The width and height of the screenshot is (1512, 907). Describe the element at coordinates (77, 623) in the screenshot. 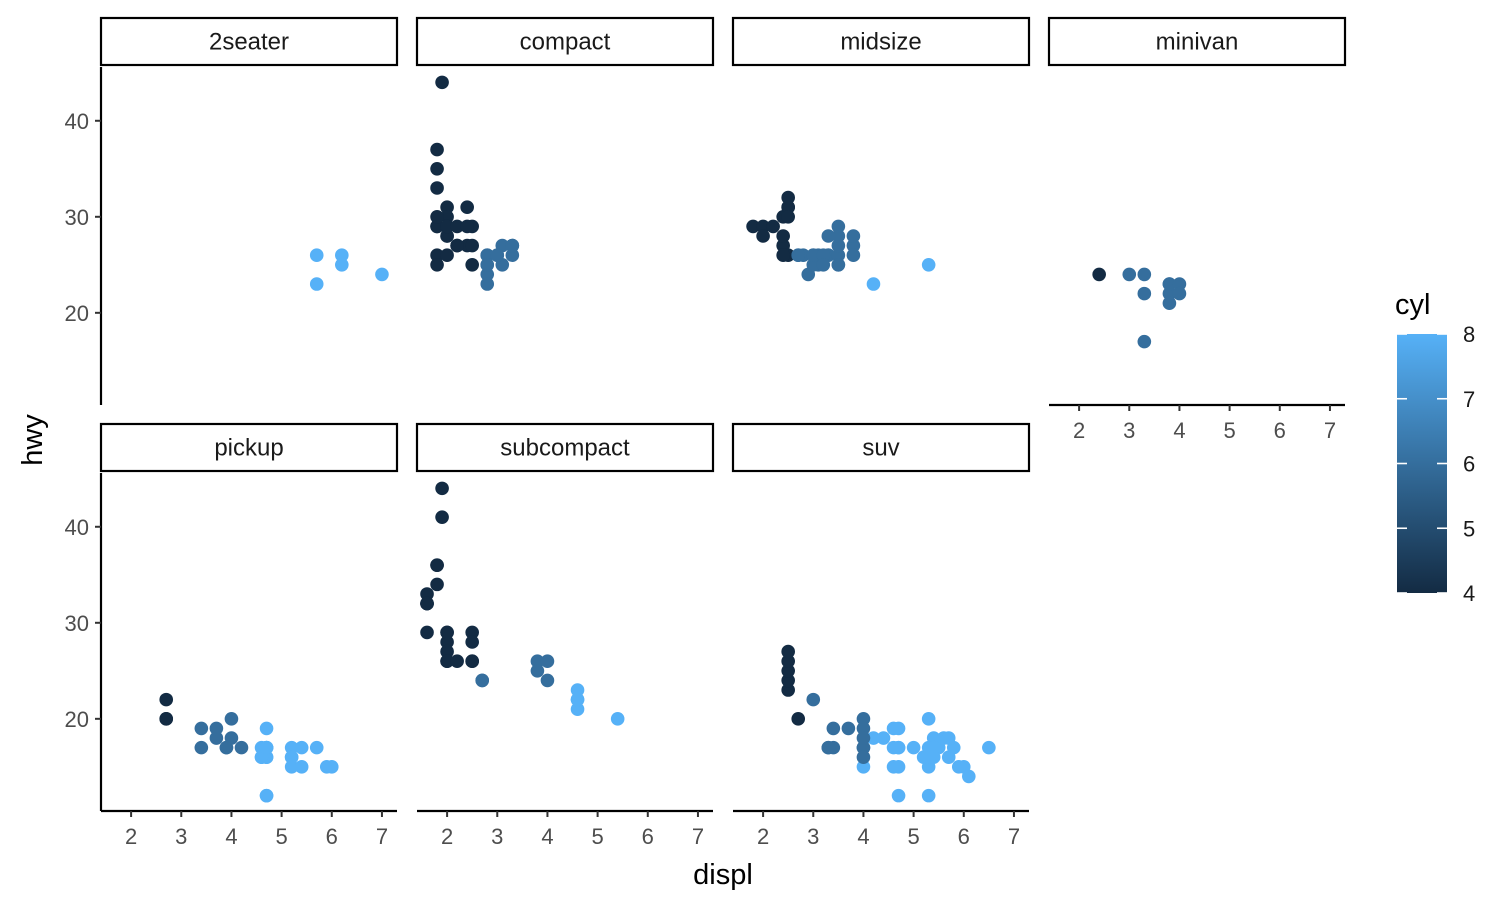

I see `y-tick-label: 30` at that location.